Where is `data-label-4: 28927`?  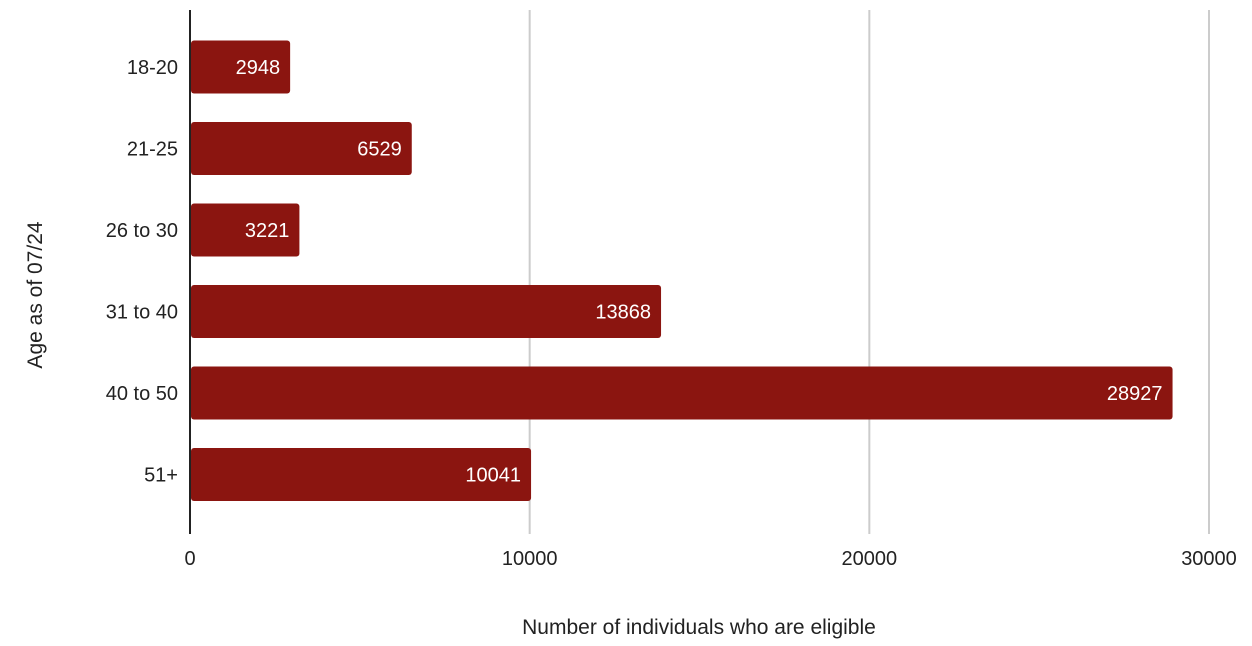 data-label-4: 28927 is located at coordinates (1135, 394).